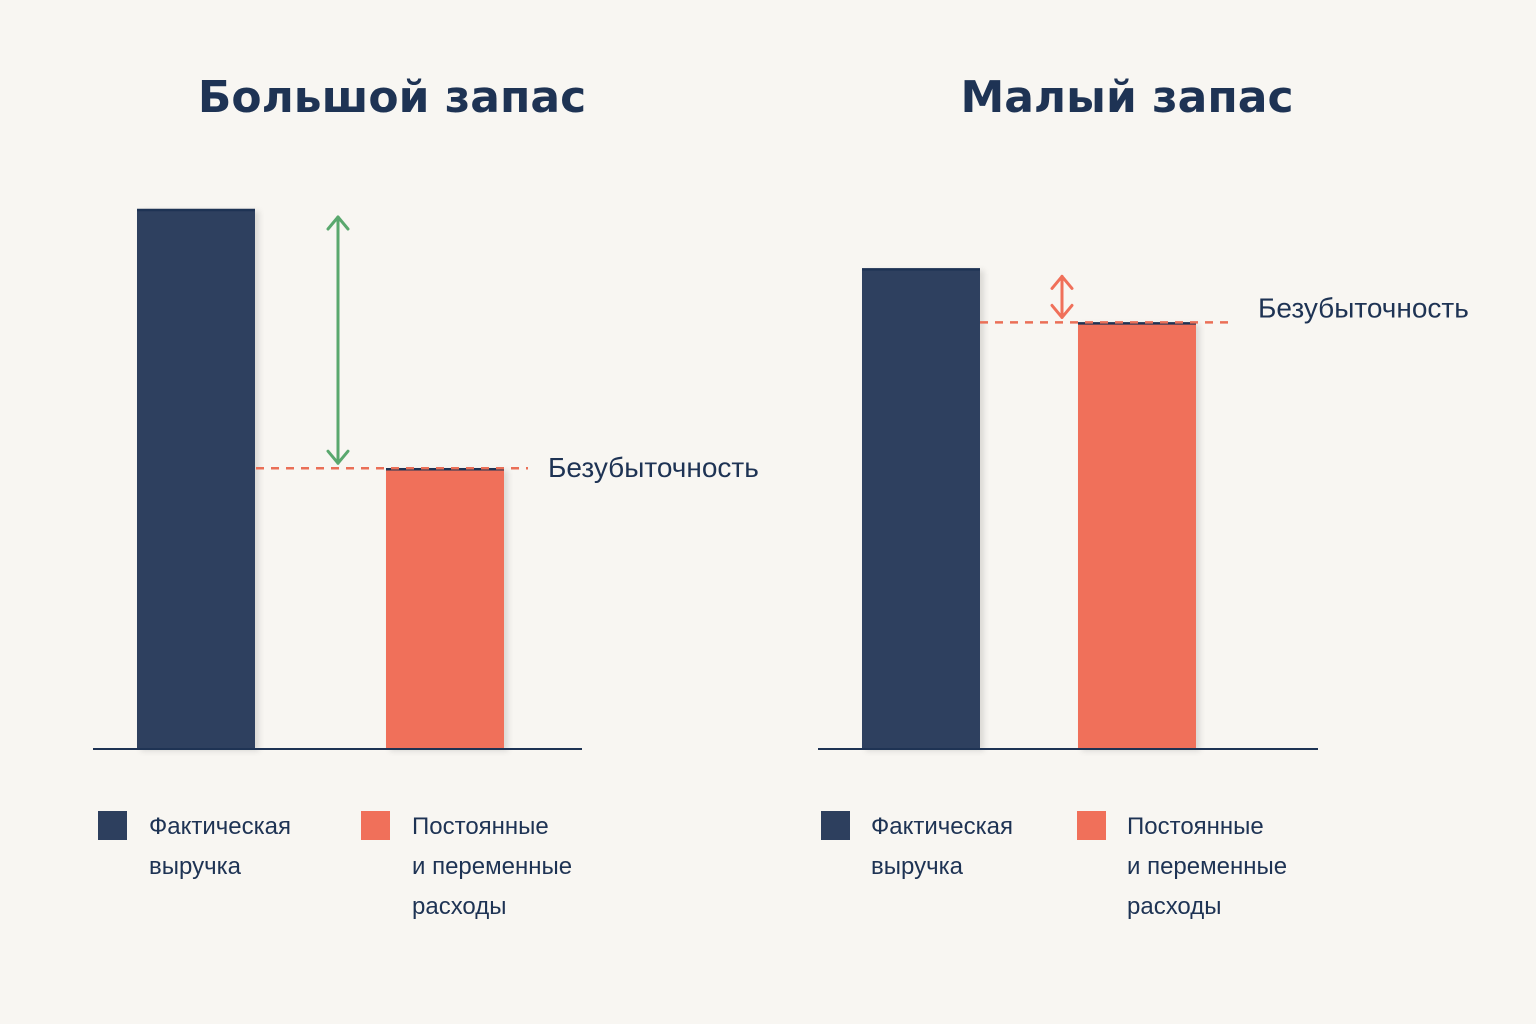  Describe the element at coordinates (392, 97) in the screenshot. I see `chart-title: Большой запас` at that location.